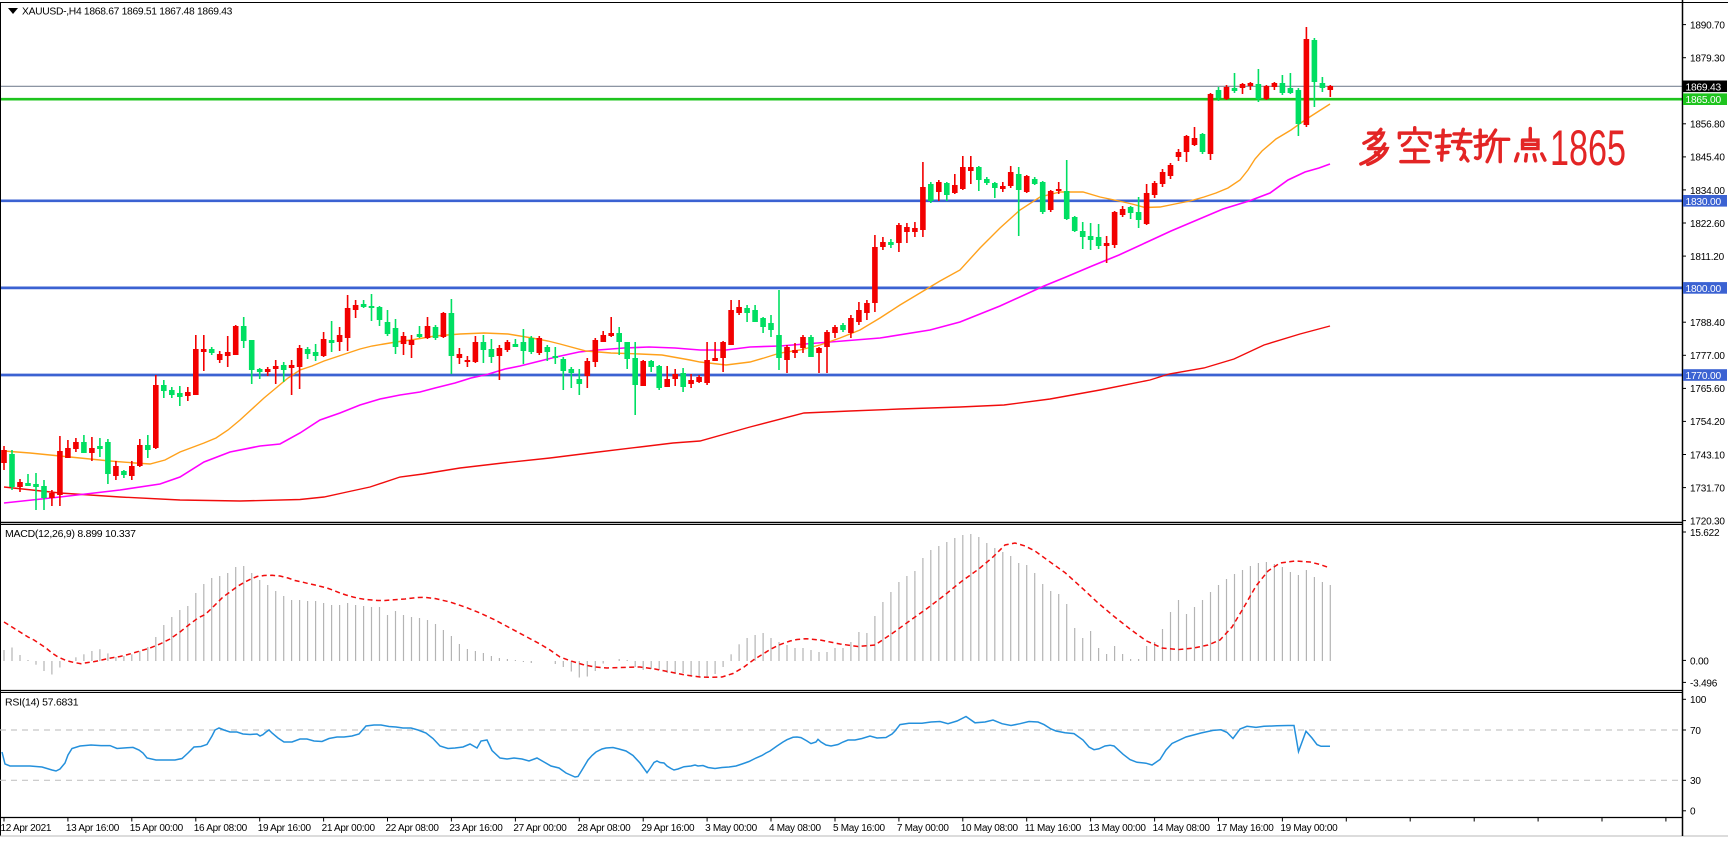 Image resolution: width=1728 pixels, height=845 pixels. What do you see at coordinates (221, 828) in the screenshot?
I see `svg-text: 16 Apr 08:00` at bounding box center [221, 828].